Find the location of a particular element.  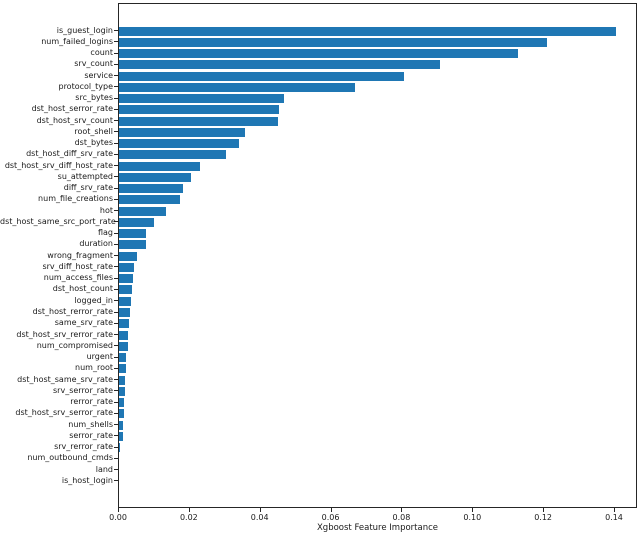

y-tick-label: dst_host_serror_rate is located at coordinates (72, 109).